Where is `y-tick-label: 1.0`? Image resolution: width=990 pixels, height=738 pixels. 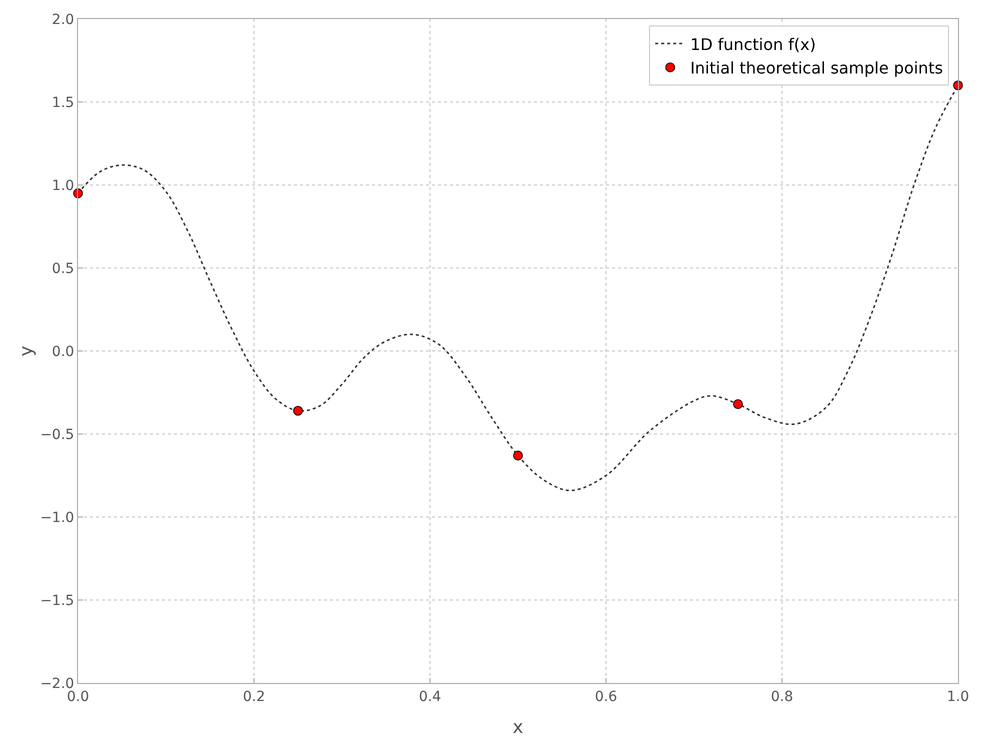
y-tick-label: 1.0 is located at coordinates (63, 186).